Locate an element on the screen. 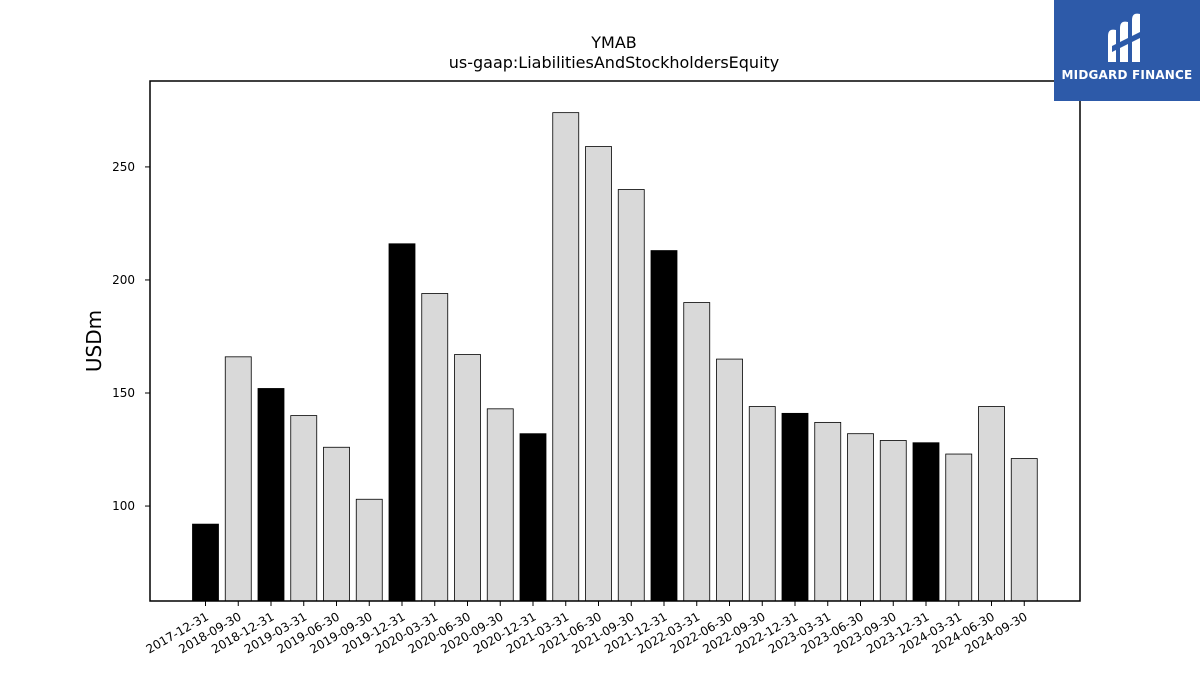  brand-logo: MIDGARD FINANCE is located at coordinates (1127, 50).